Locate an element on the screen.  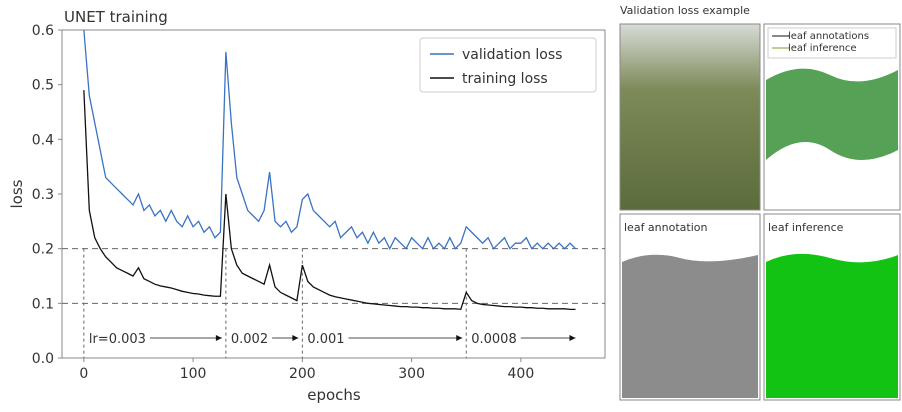
legend-box is located at coordinates (508, 65).